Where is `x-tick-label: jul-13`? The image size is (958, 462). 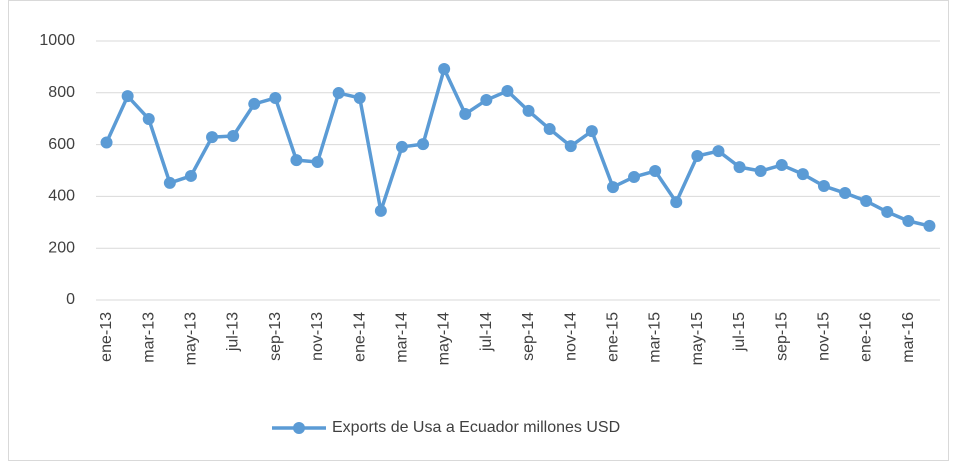 x-tick-label: jul-13 is located at coordinates (233, 332).